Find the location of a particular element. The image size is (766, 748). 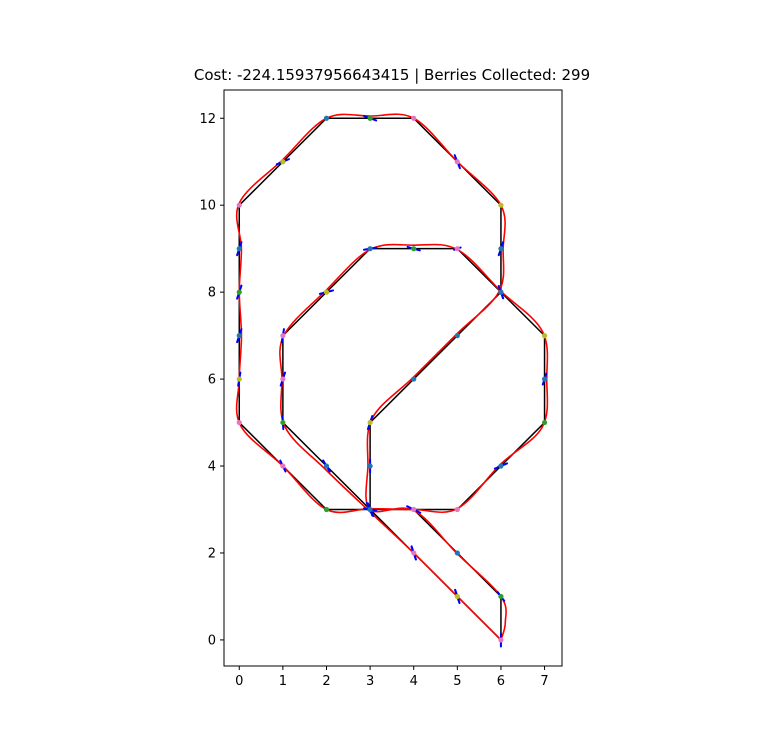

y-tick-label: 2 is located at coordinates (212, 553).